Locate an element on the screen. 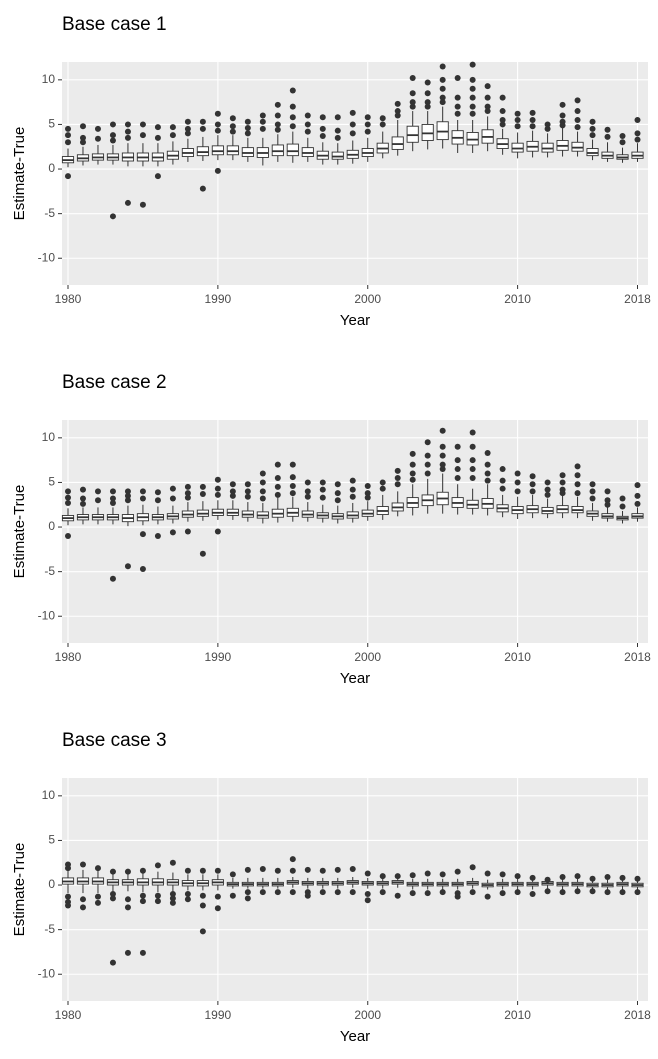 The image size is (658, 1059). y-tick-label: -10 is located at coordinates (47, 973).